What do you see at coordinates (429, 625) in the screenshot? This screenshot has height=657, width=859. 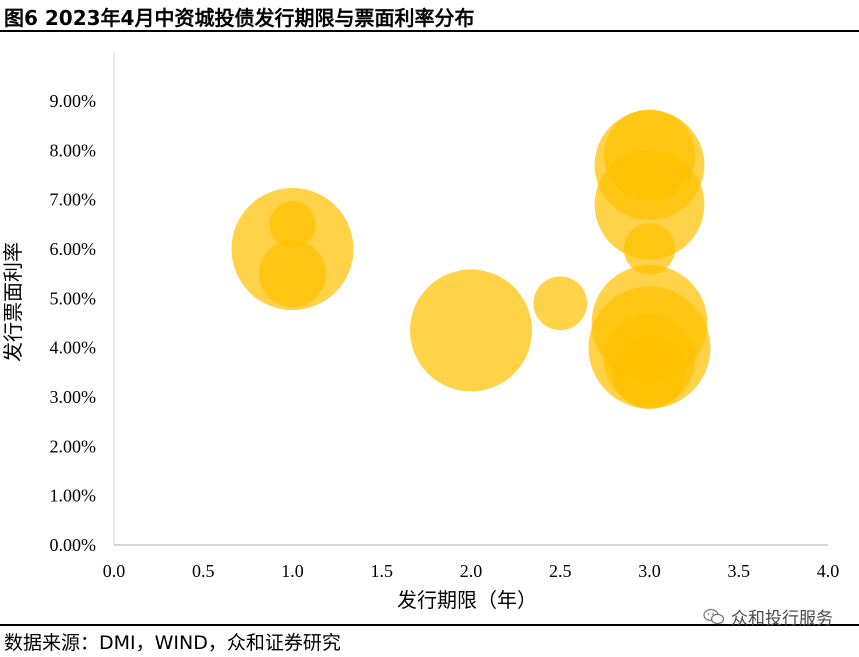 I see `footer-divider` at bounding box center [429, 625].